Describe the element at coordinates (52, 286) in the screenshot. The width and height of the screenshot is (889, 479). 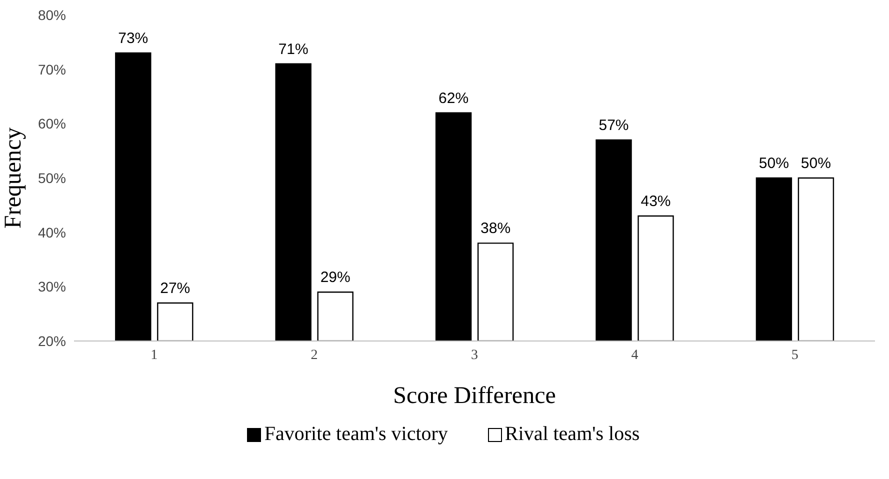
I see `y-tick-label: 30%` at that location.